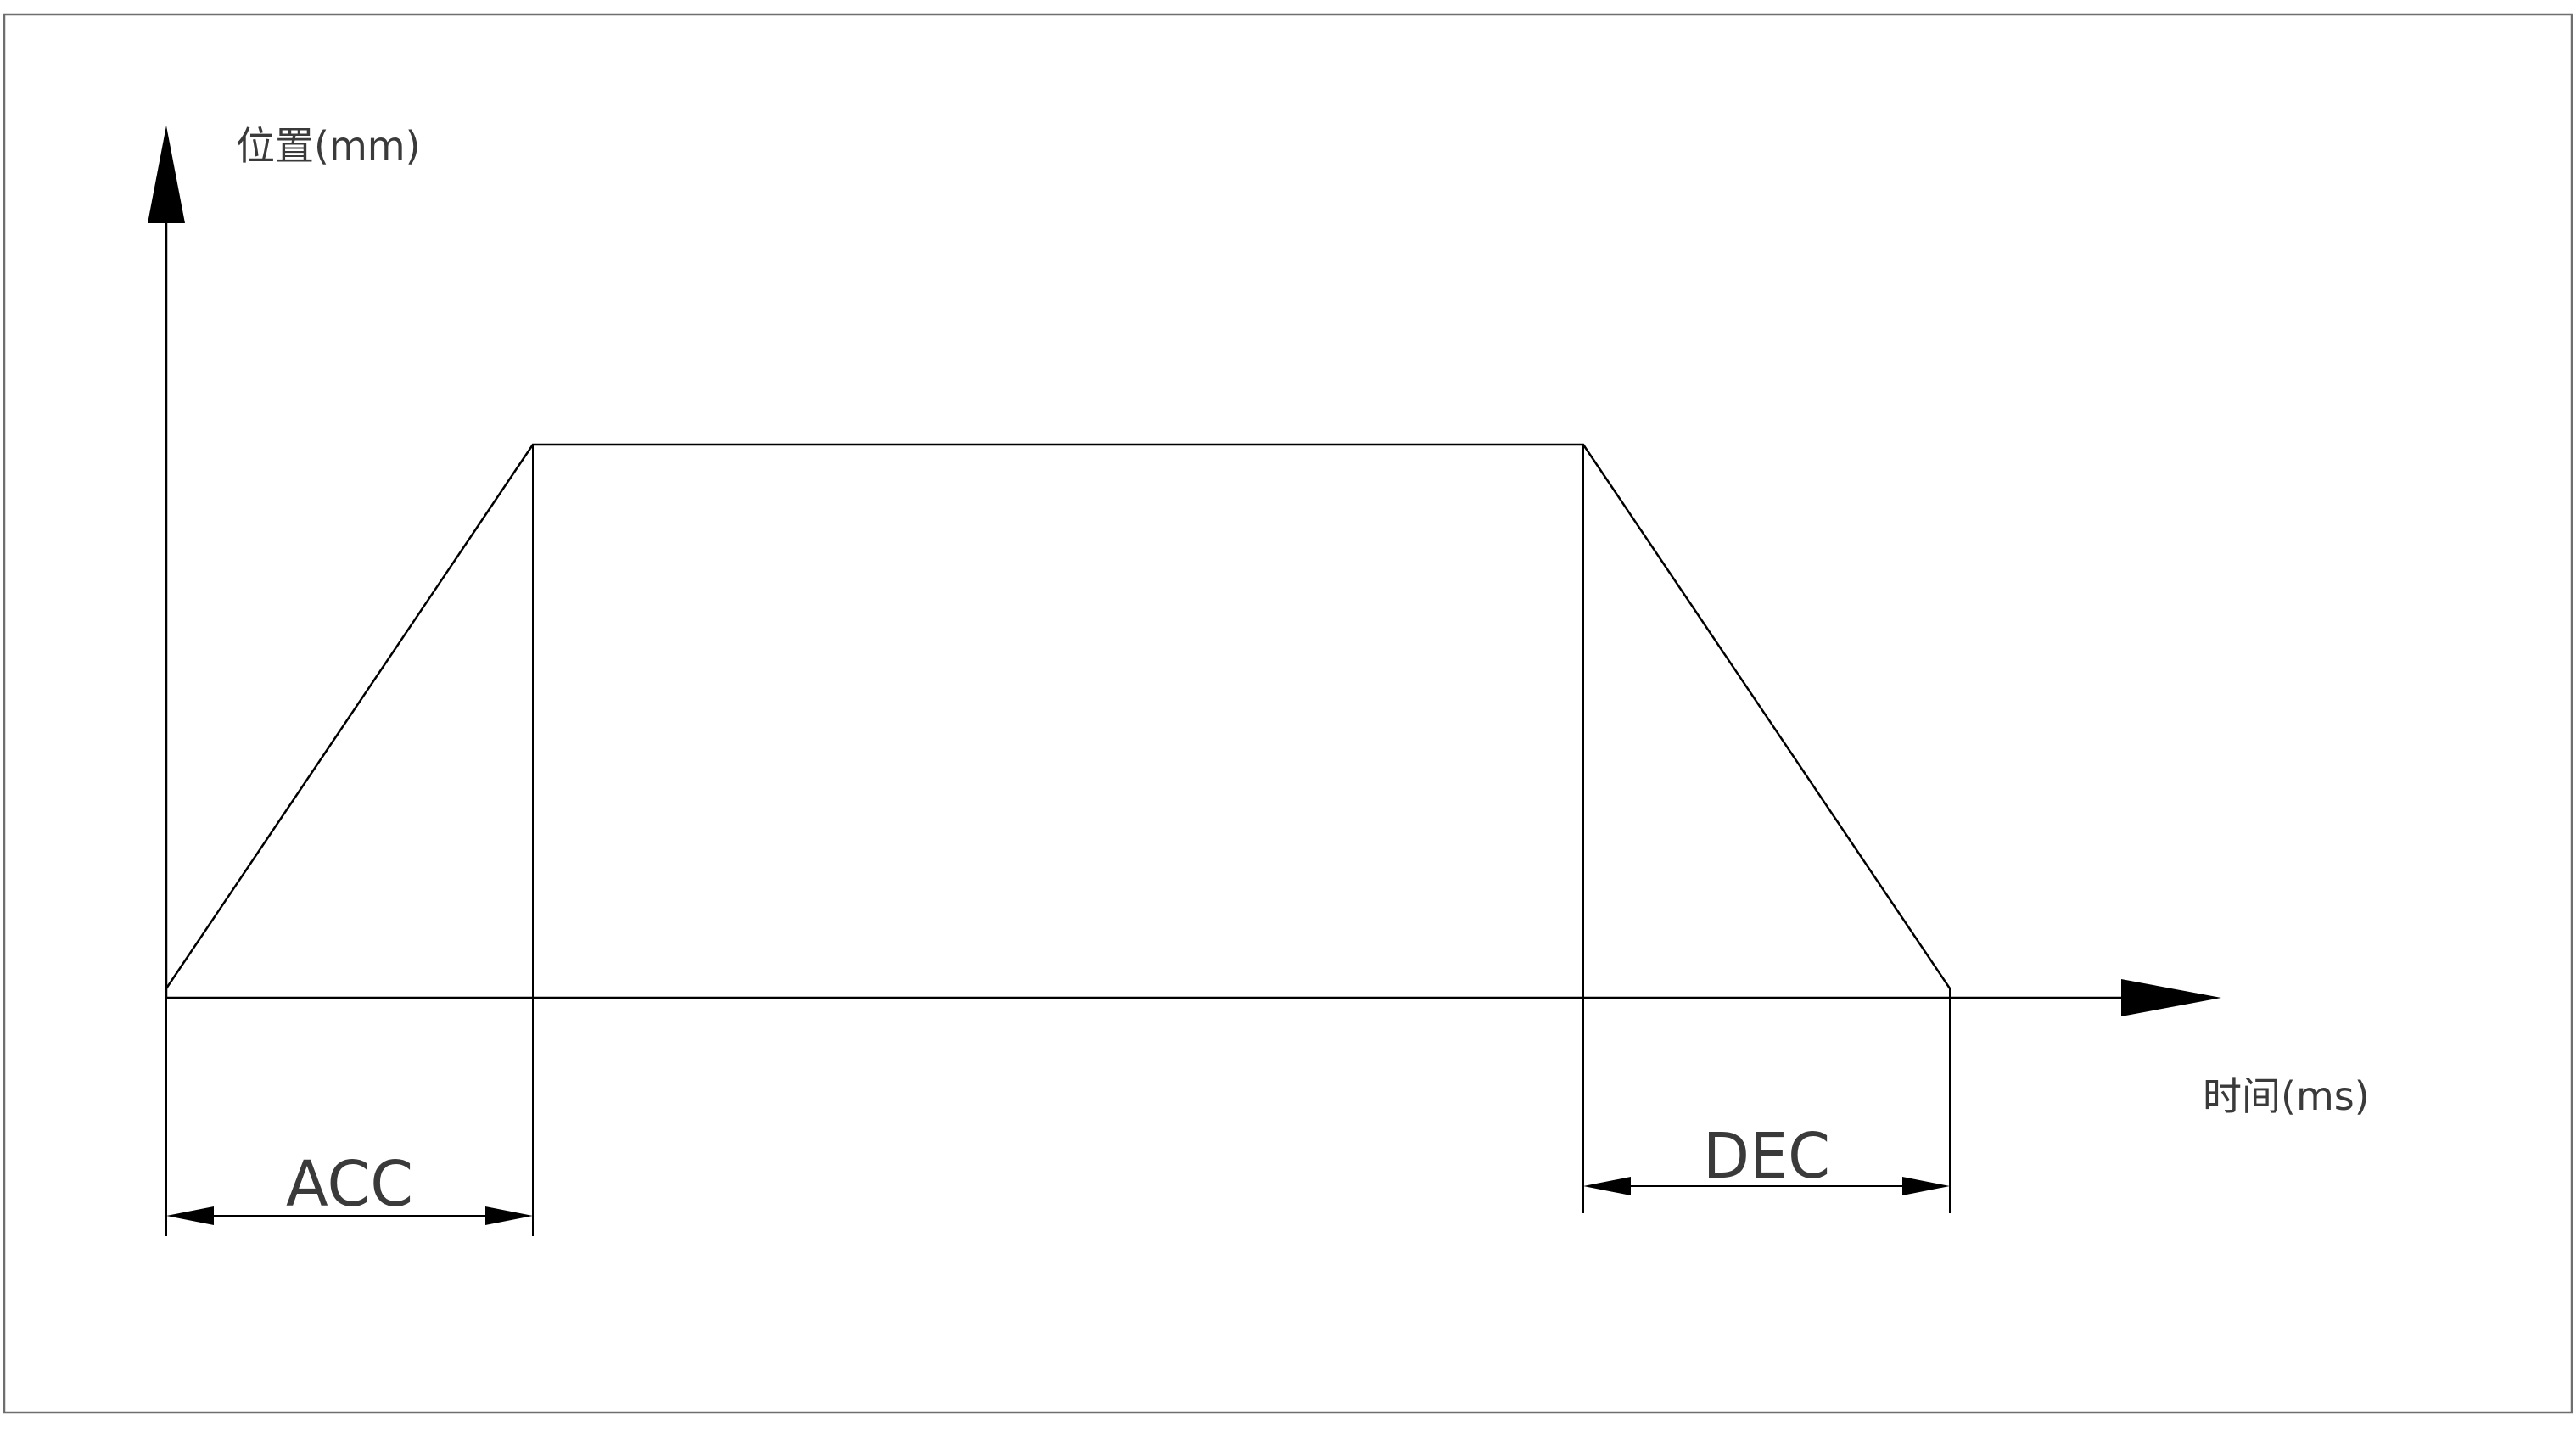  I want to click on dec-dimension: DEC, so click(1766, 1157).